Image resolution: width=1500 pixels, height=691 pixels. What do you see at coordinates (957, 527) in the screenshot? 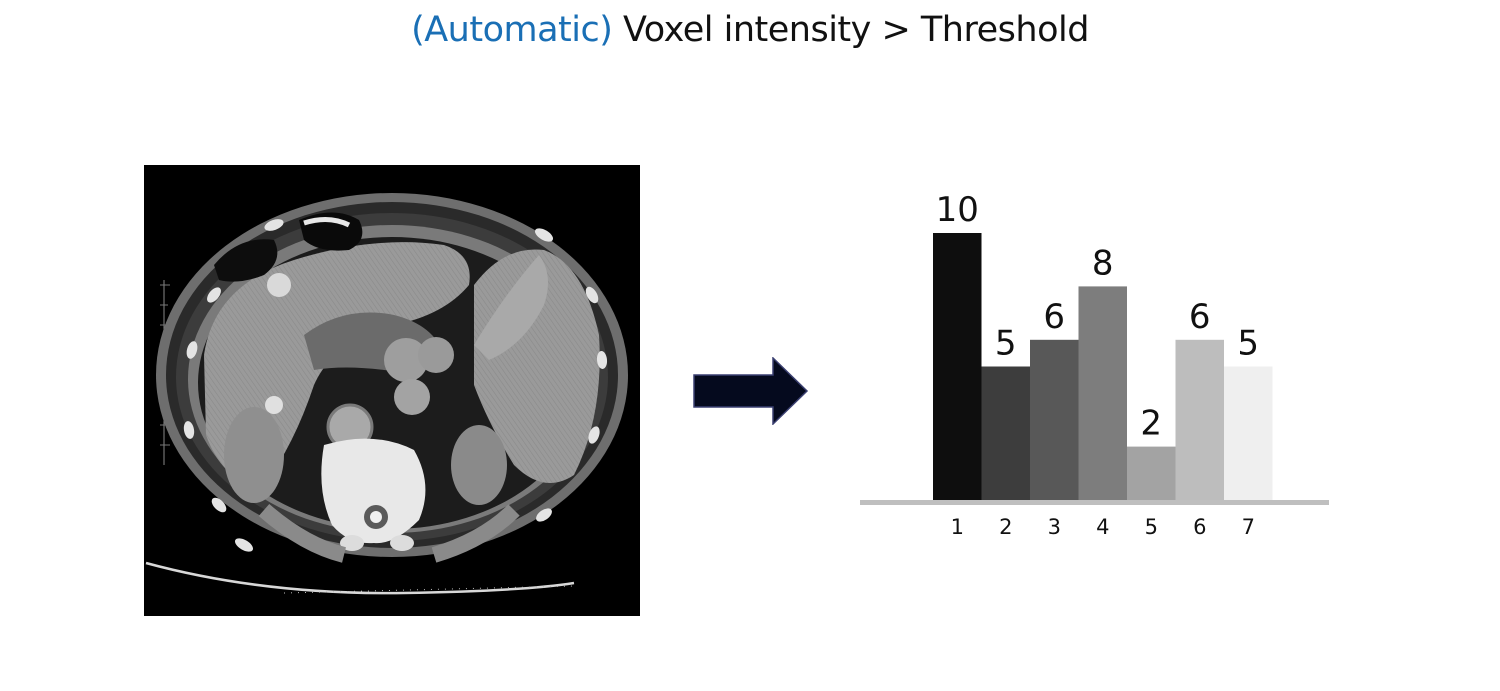
I see `x-tick-label-1: 1` at bounding box center [957, 527].